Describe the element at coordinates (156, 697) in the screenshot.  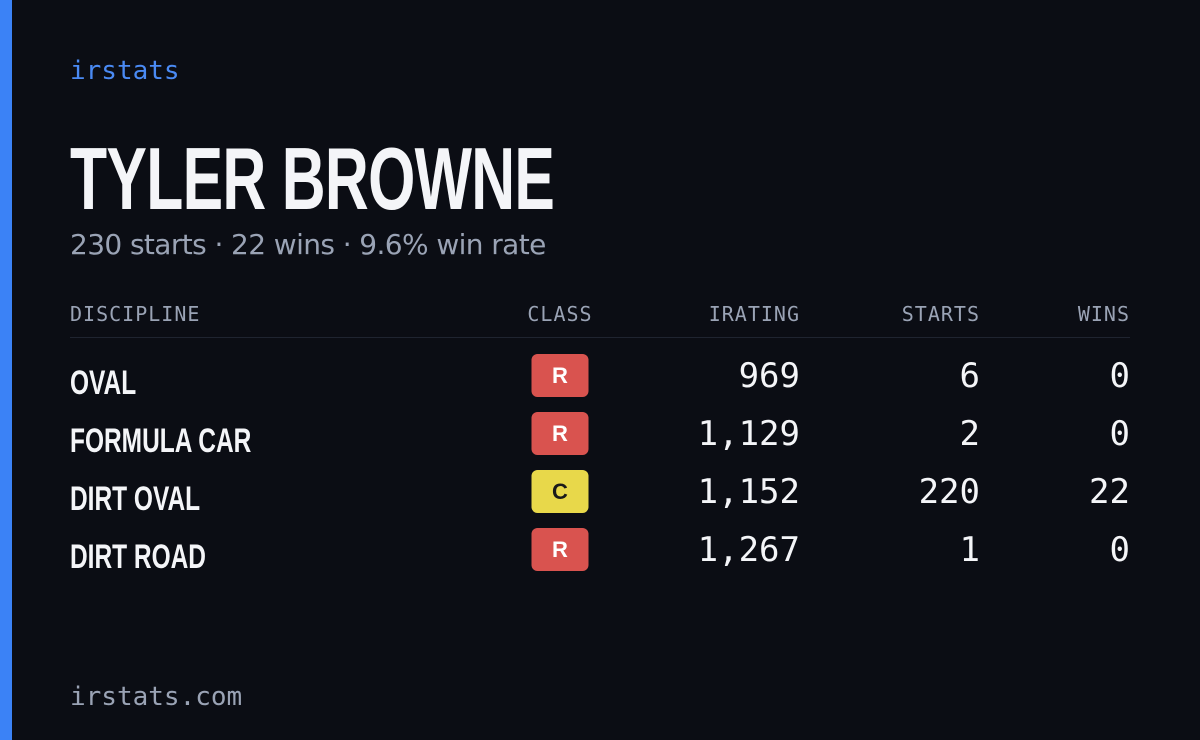
I see `footer: irstats.com` at that location.